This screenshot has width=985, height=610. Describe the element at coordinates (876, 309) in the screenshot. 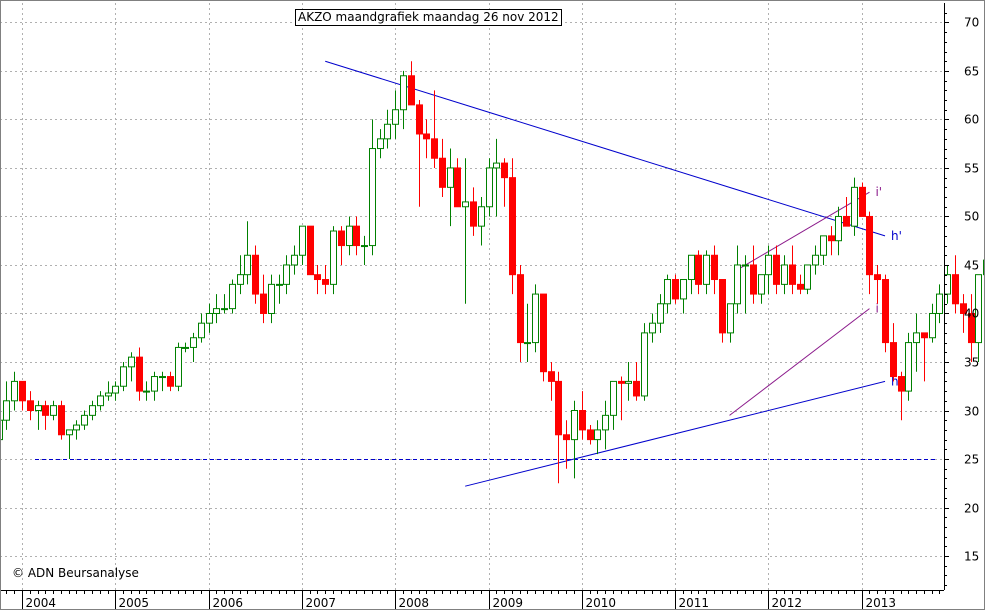

I see `trend-line-label: i` at that location.